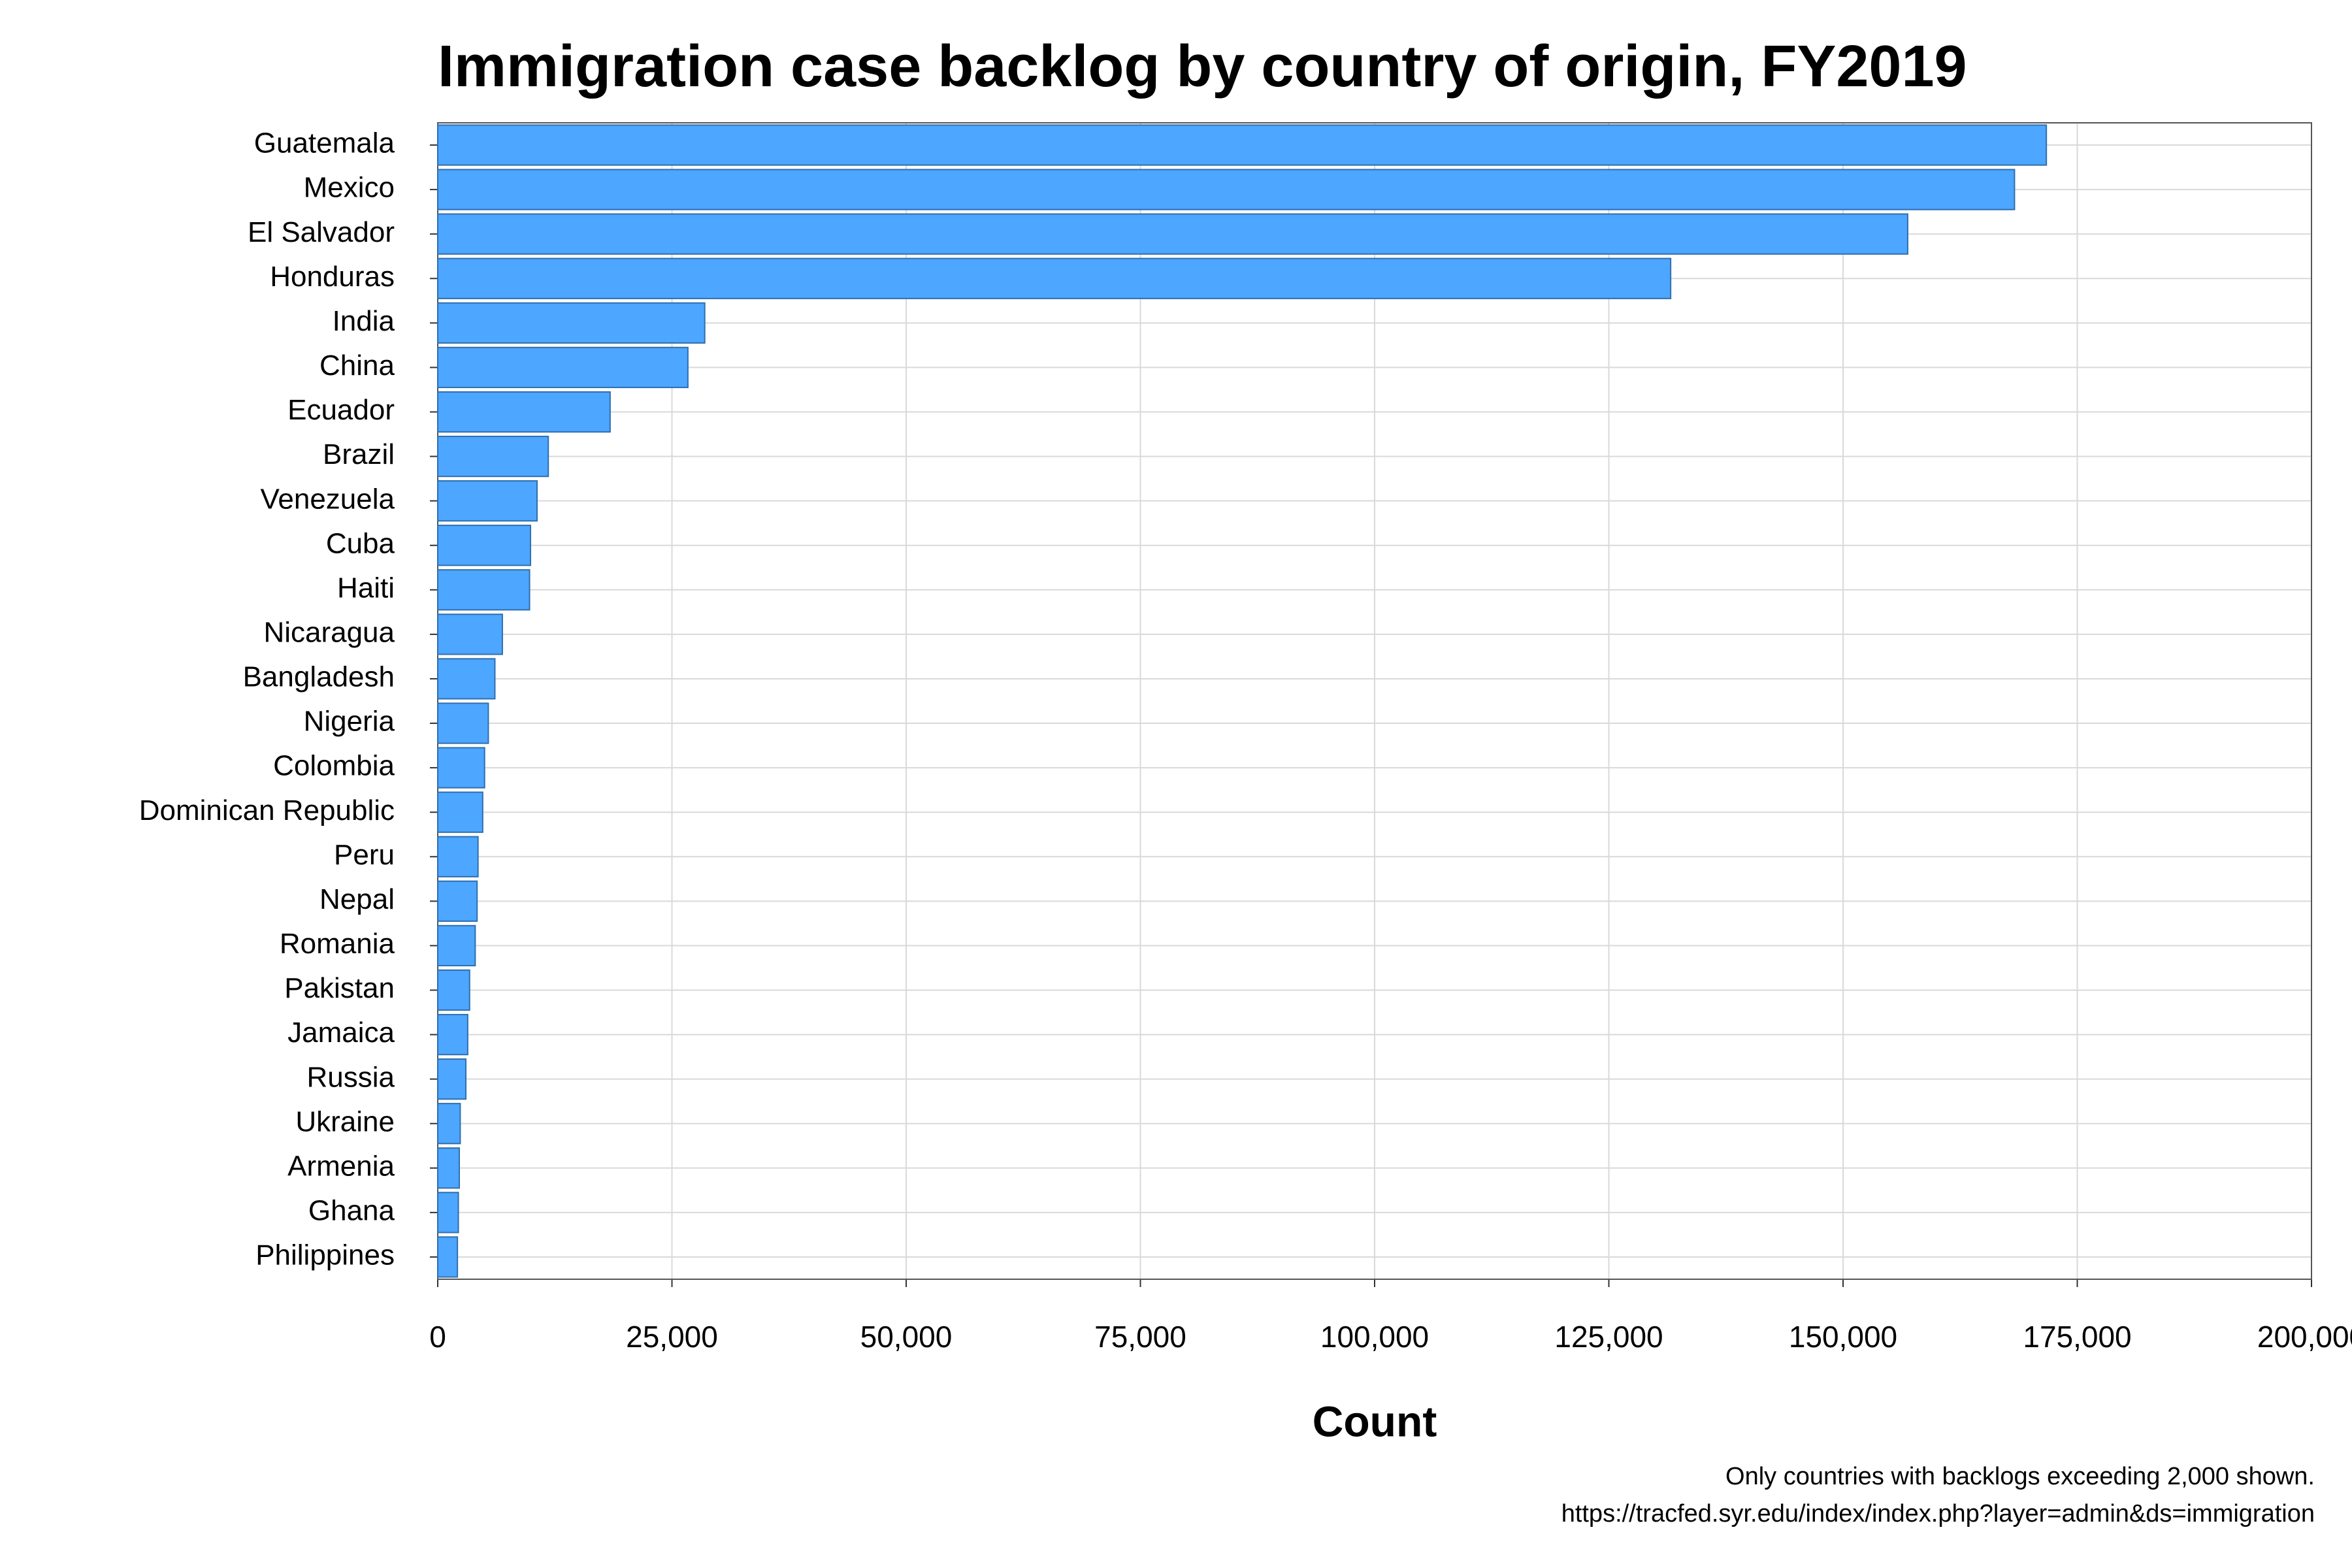 The image size is (2352, 1568). What do you see at coordinates (325, 1255) in the screenshot?
I see `y-tick-label: Philippines` at bounding box center [325, 1255].